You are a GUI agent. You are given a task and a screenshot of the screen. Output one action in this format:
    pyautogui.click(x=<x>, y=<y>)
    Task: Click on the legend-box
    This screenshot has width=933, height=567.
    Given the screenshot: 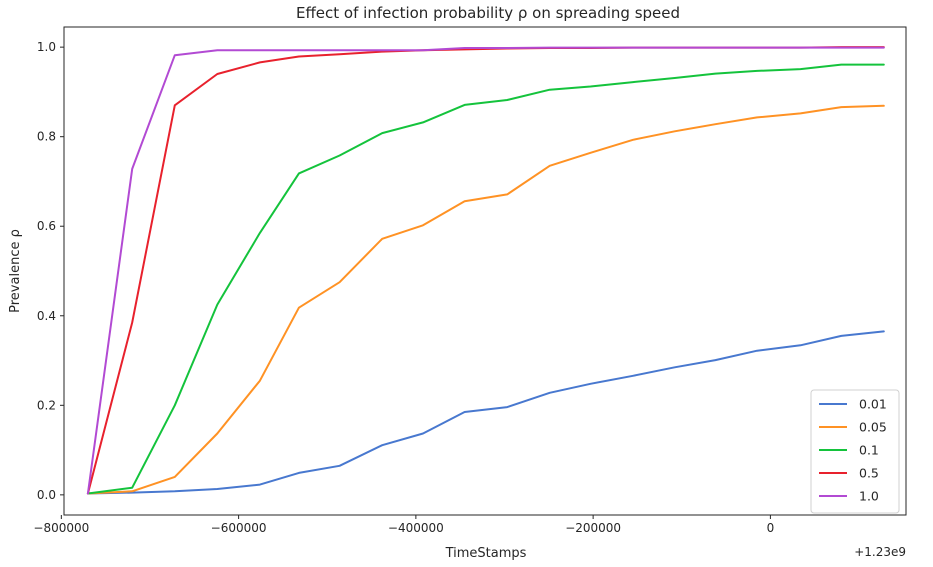 What is the action you would take?
    pyautogui.click(x=855, y=451)
    